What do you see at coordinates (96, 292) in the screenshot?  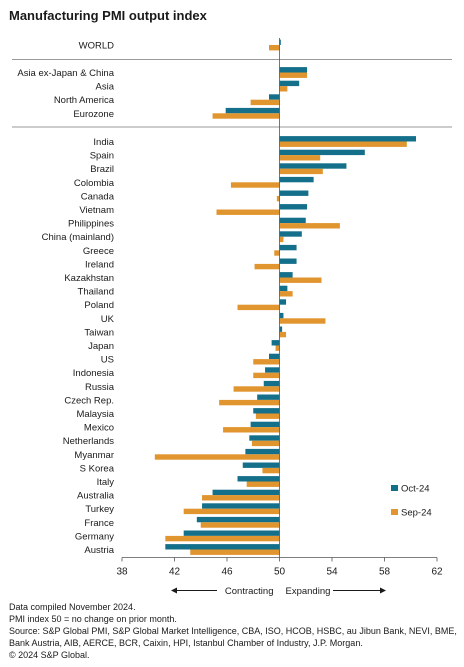 I see `category-label-thailand: Thailand` at bounding box center [96, 292].